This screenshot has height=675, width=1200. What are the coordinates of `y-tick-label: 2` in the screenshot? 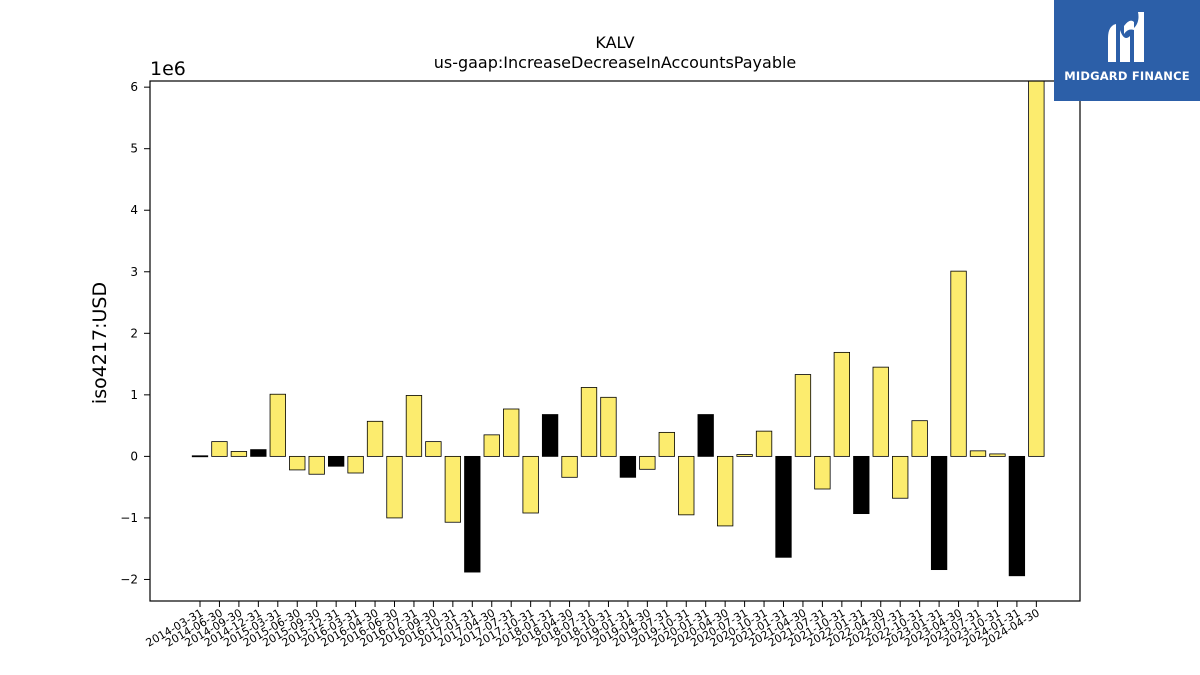 It's located at (134, 333).